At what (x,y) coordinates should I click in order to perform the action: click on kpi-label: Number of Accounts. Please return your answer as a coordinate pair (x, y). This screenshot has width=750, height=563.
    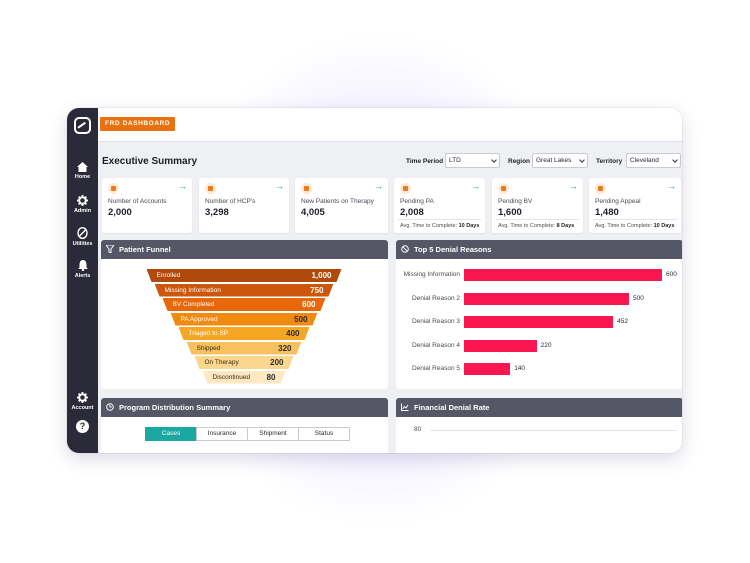
    Looking at the image, I should click on (137, 201).